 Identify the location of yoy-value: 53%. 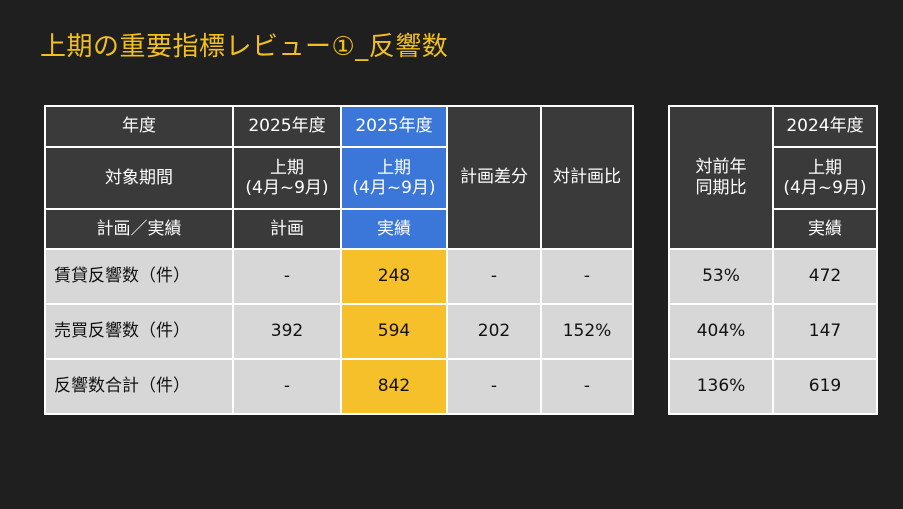
(721, 276).